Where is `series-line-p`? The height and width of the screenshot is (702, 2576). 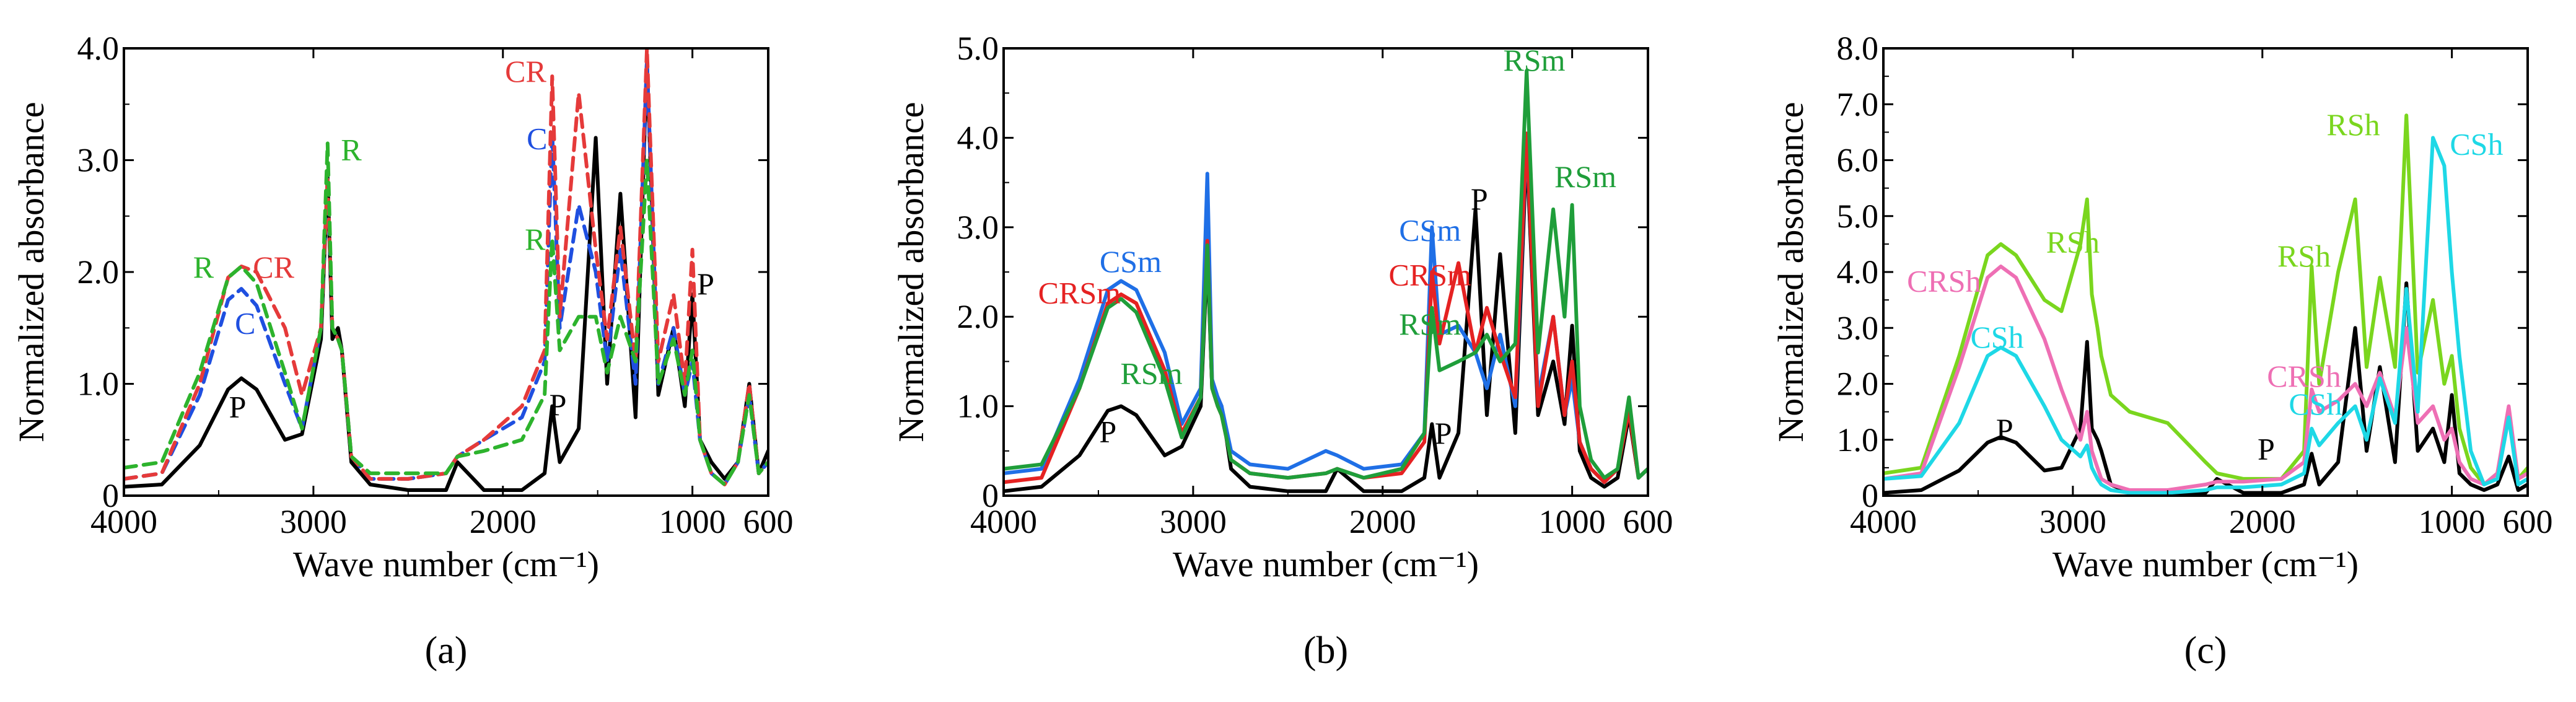
series-line-p is located at coordinates (2205, 388).